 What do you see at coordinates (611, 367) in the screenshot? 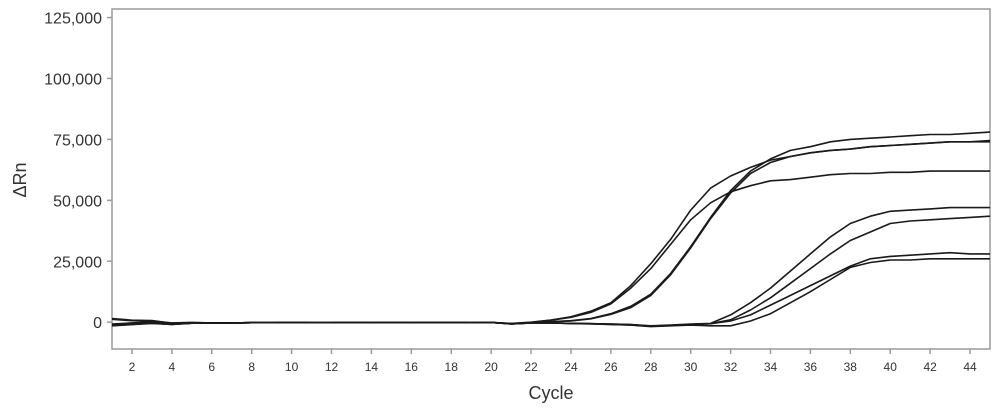
I see `x-tick-label: 26` at bounding box center [611, 367].